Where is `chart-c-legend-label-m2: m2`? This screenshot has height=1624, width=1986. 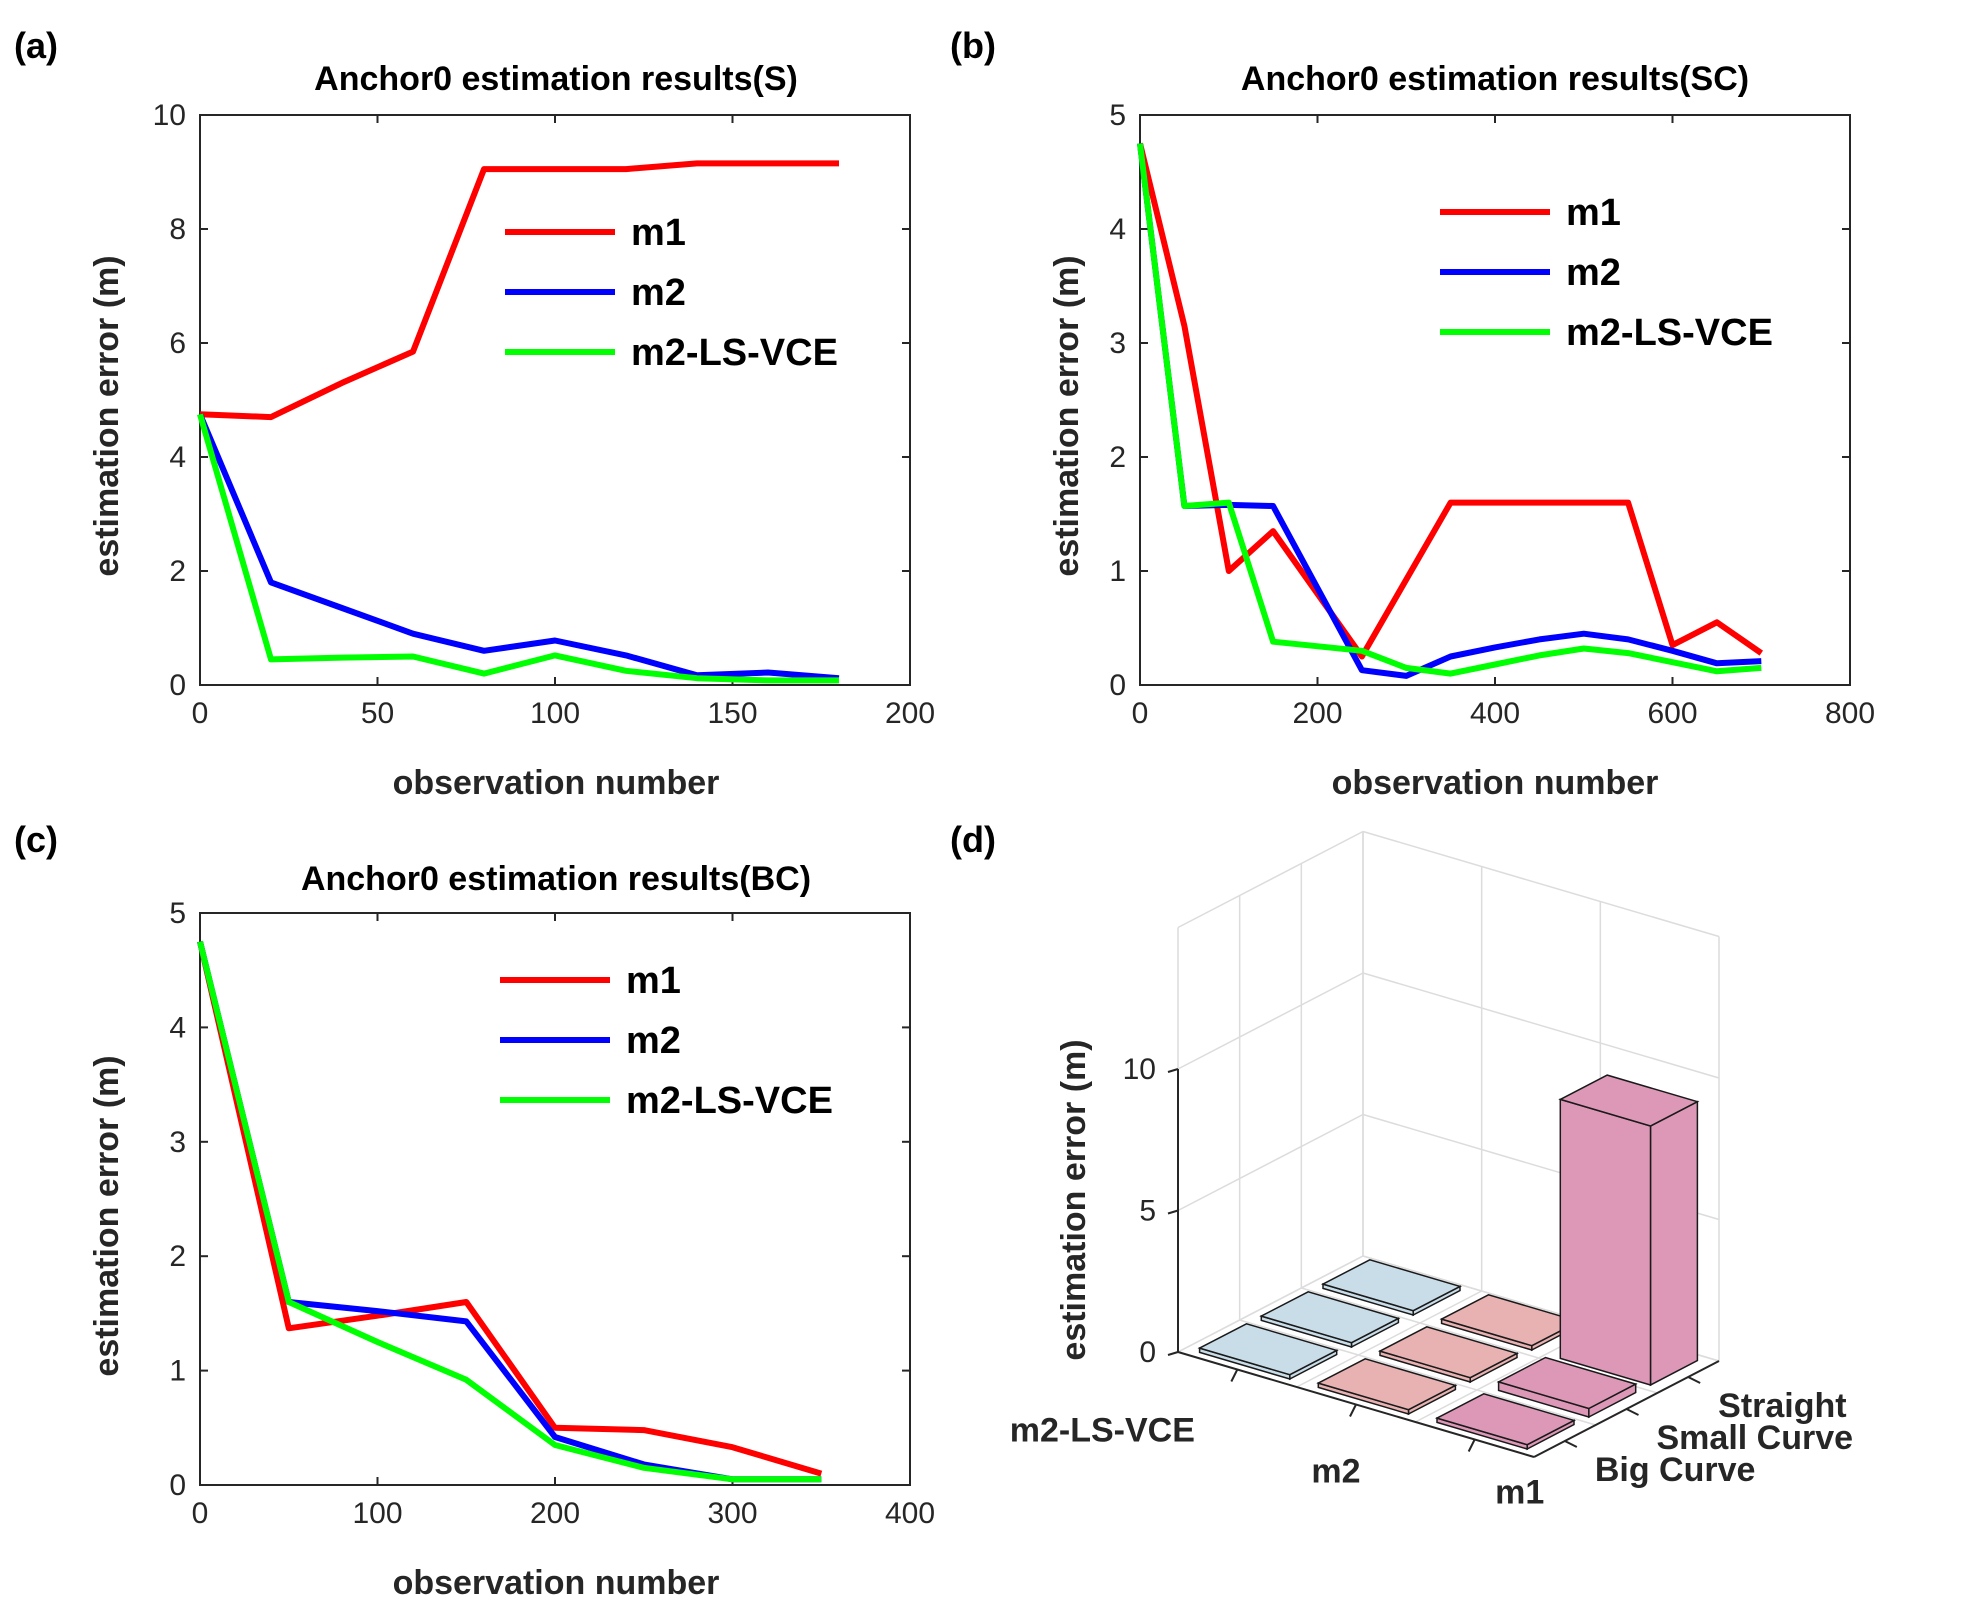 chart-c-legend-label-m2: m2 is located at coordinates (653, 1041).